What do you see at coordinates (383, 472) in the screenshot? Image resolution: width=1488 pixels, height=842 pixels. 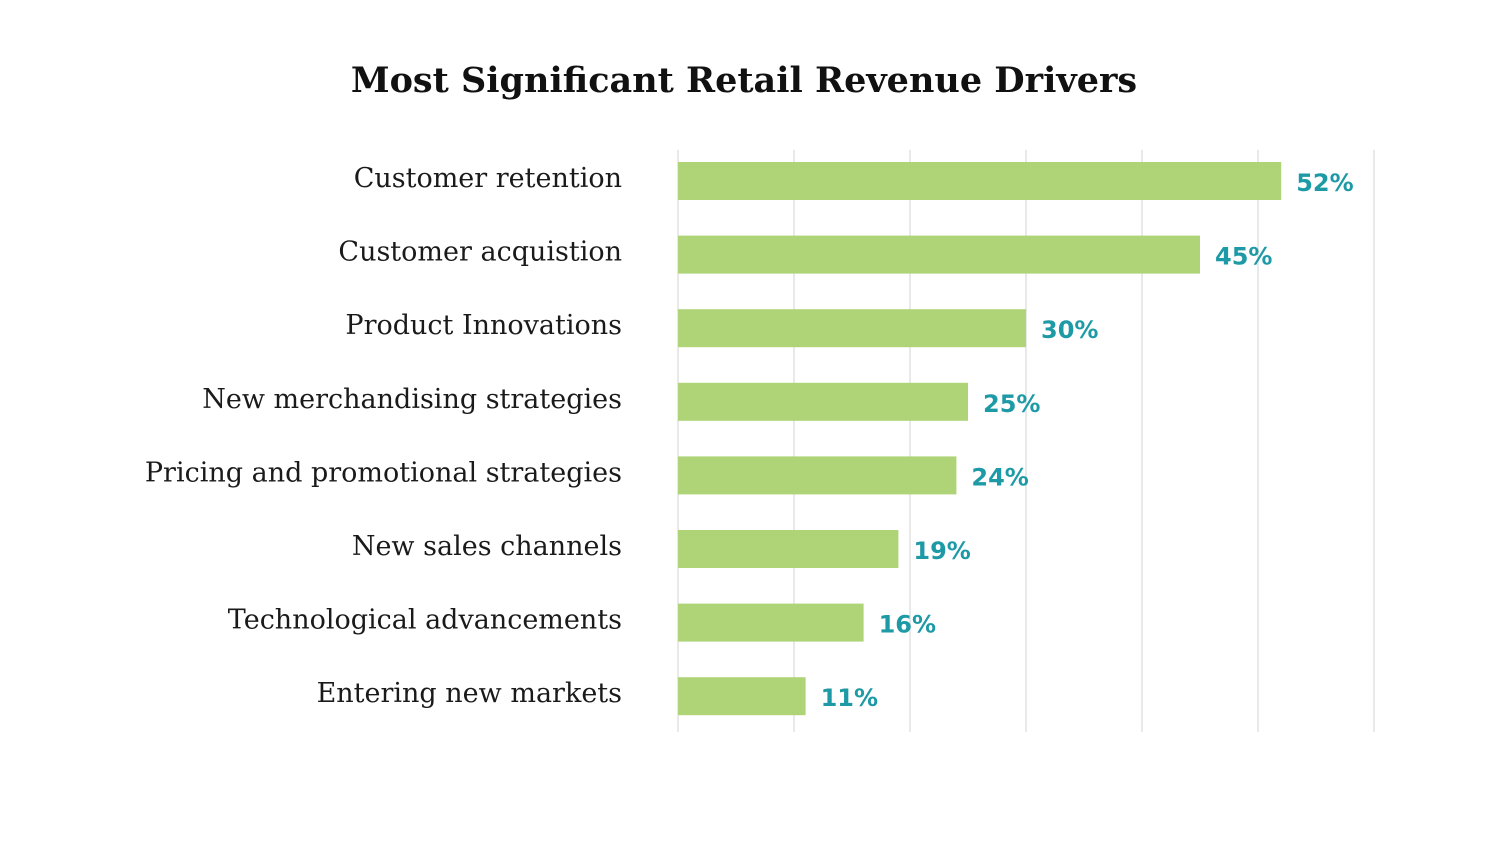 I see `category-label: Pricing and promotional strategies` at bounding box center [383, 472].